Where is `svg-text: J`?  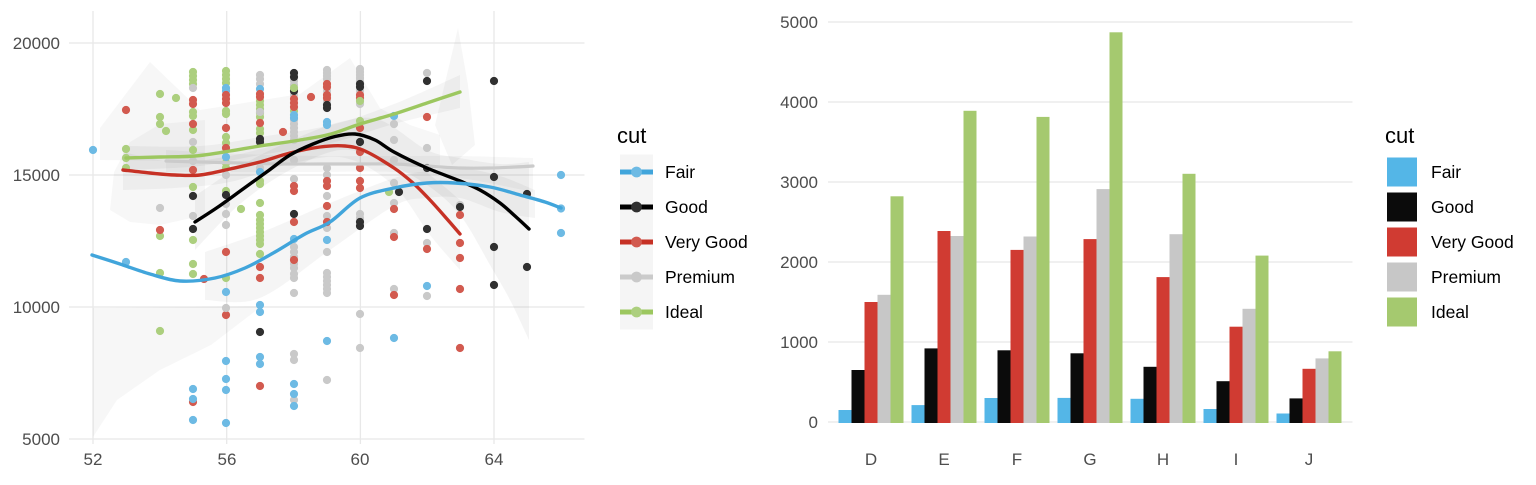 svg-text: J is located at coordinates (1309, 459).